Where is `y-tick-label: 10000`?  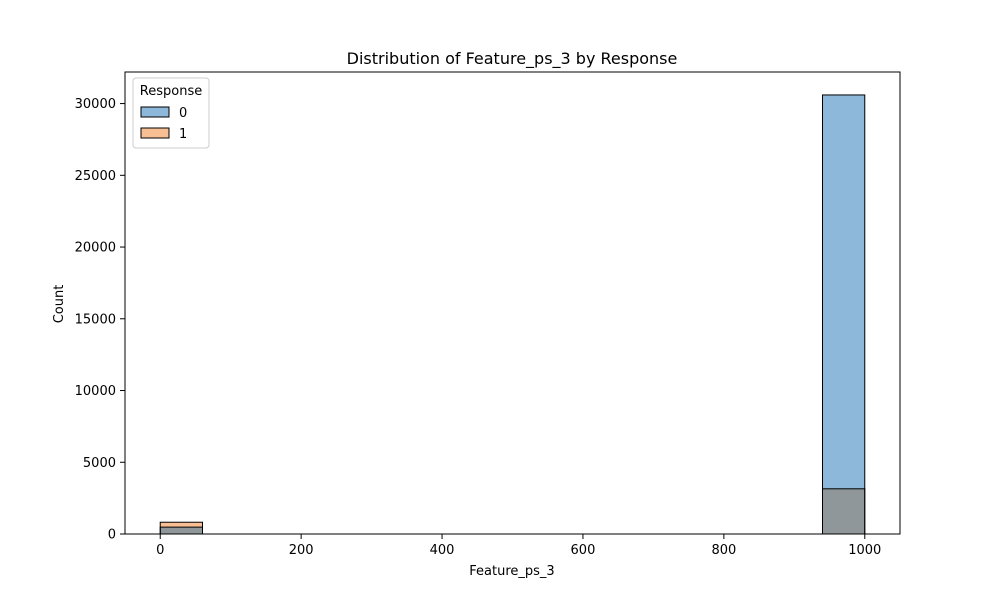 y-tick-label: 10000 is located at coordinates (95, 391).